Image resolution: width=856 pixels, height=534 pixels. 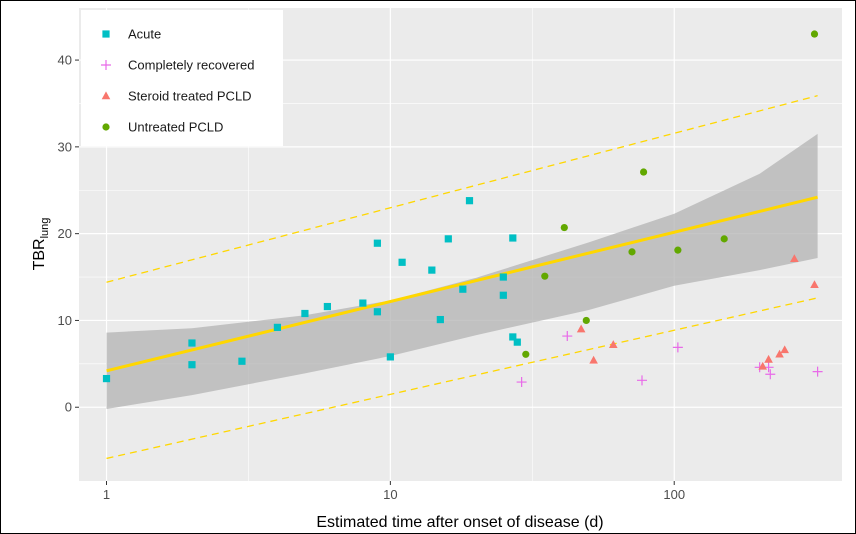 What do you see at coordinates (106, 95) in the screenshot?
I see `legend-key-steroid-treated-pcld` at bounding box center [106, 95].